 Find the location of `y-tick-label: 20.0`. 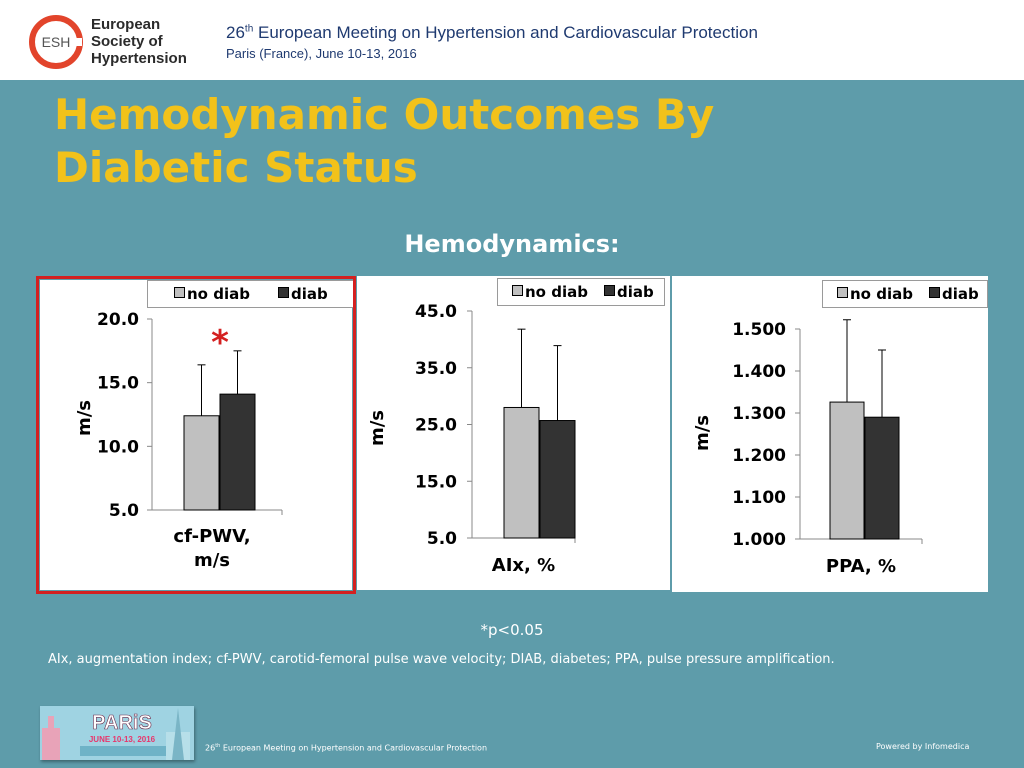

y-tick-label: 20.0 is located at coordinates (118, 320).